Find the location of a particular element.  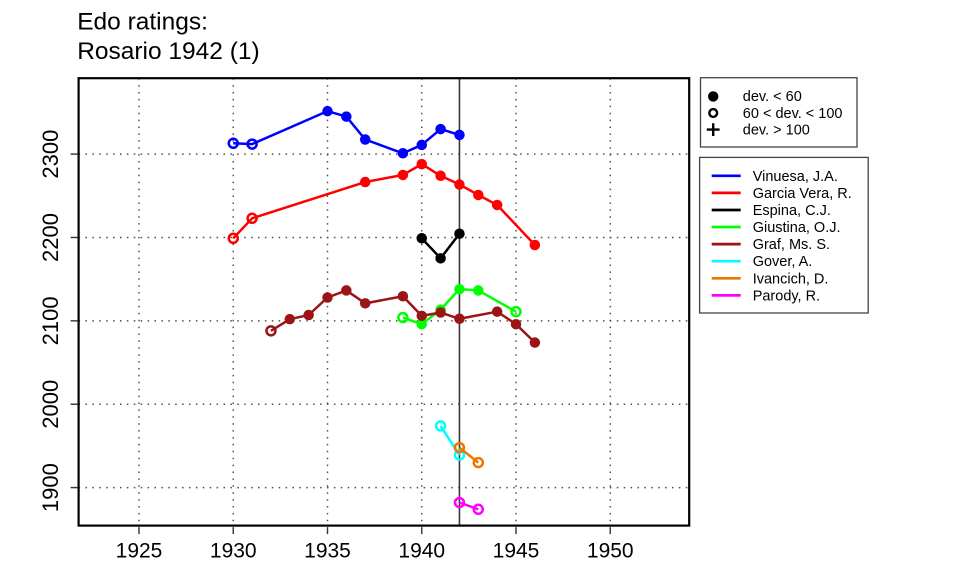

svg-text: dev. > 100 is located at coordinates (776, 130).